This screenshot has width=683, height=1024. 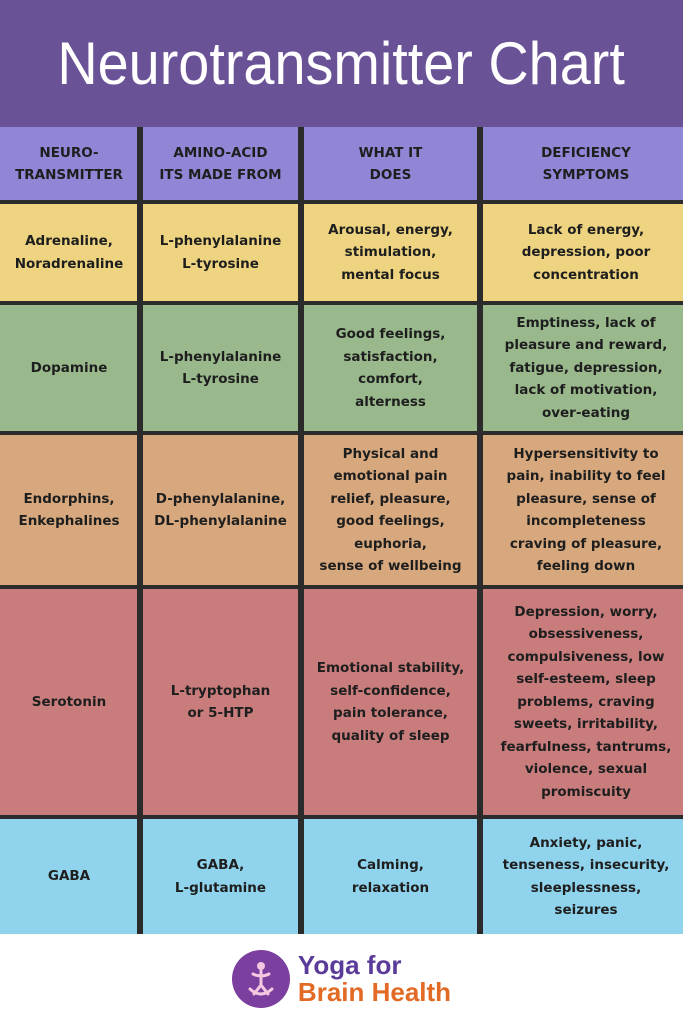 What do you see at coordinates (390, 163) in the screenshot?
I see `header-what-it-does: WHAT IT DOES` at bounding box center [390, 163].